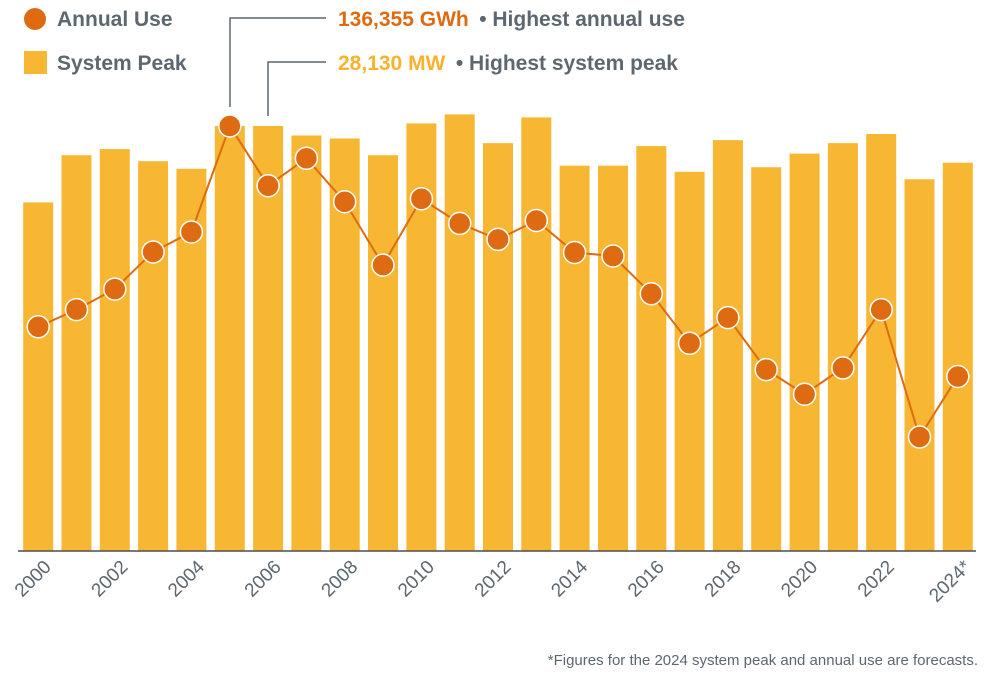 This screenshot has height=676, width=988. Describe the element at coordinates (498, 347) in the screenshot. I see `peak-bar-2012` at that location.